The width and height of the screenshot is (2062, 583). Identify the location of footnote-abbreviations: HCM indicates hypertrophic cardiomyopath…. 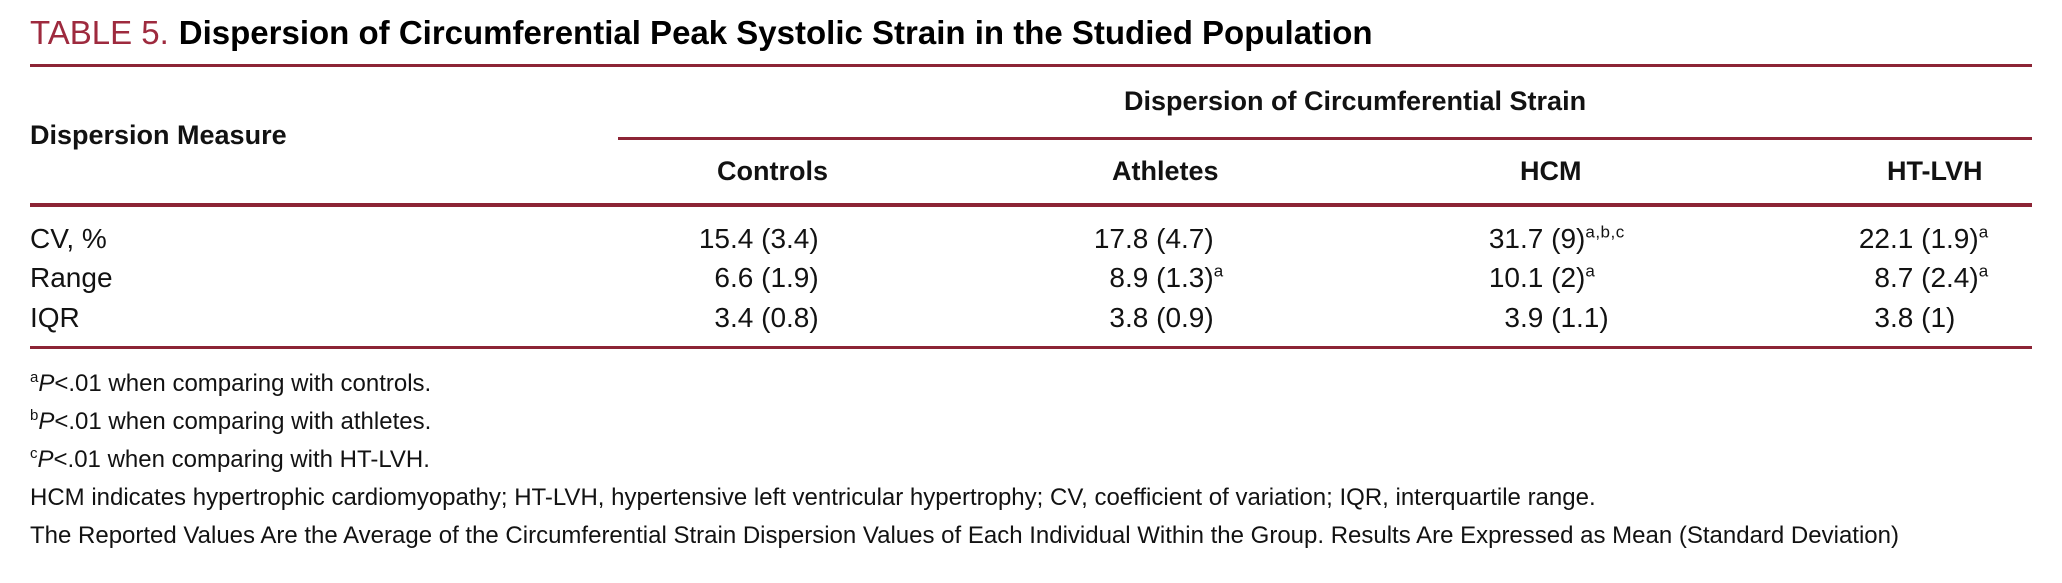
(813, 497).